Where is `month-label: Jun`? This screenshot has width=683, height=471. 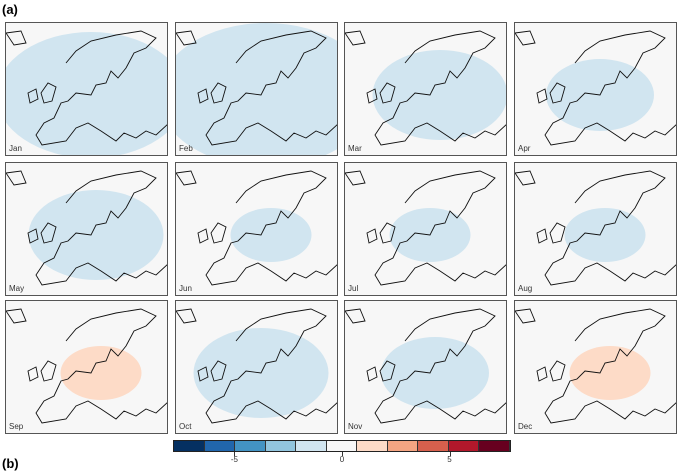 month-label: Jun is located at coordinates (185, 288).